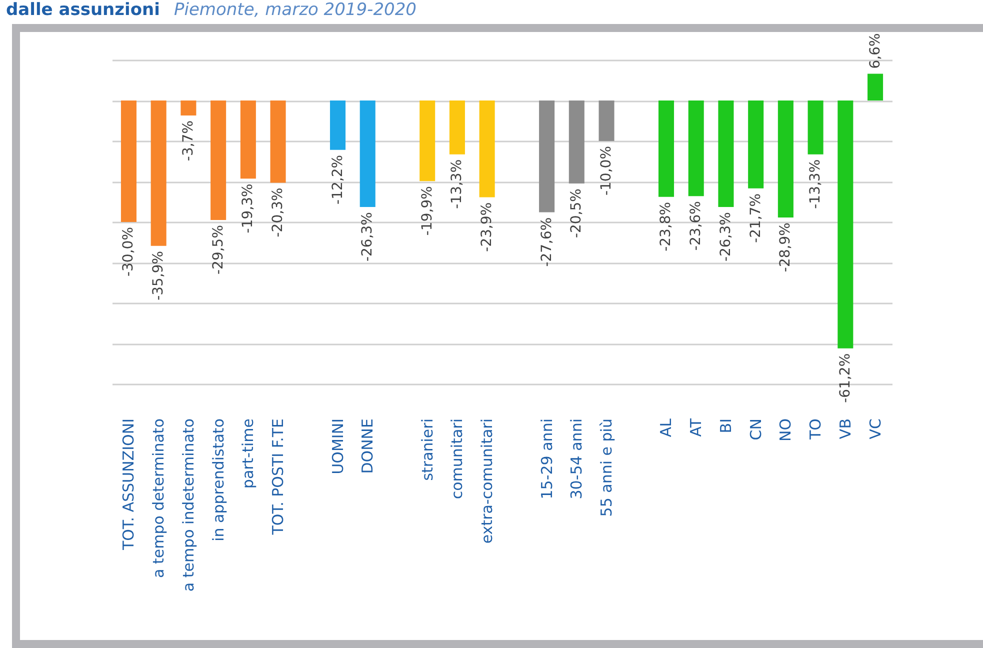 This screenshot has height=648, width=983. I want to click on data-label: -23,6%, so click(696, 226).